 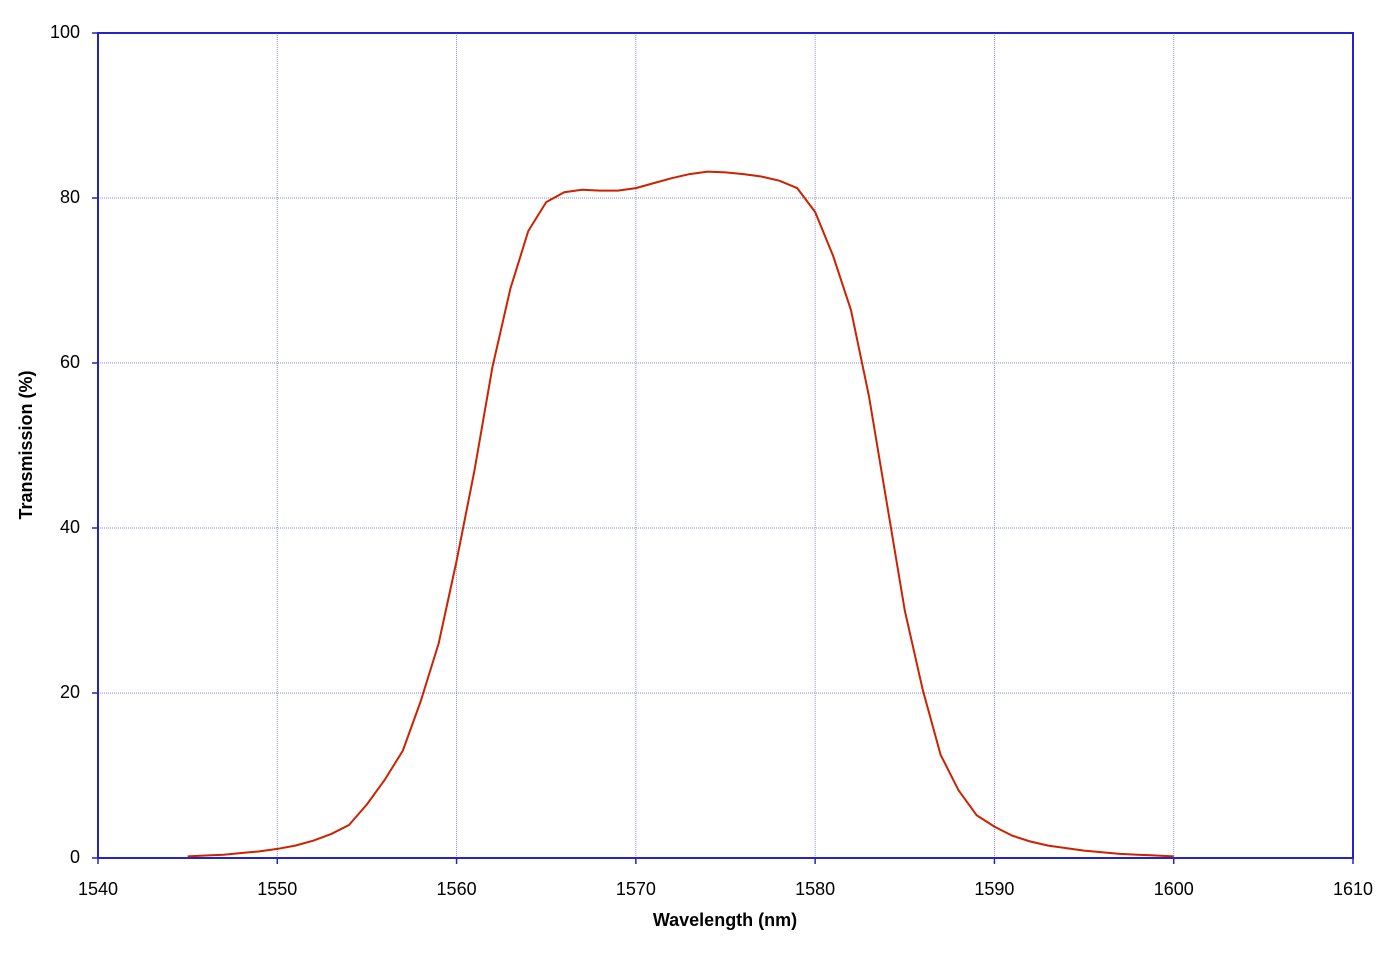 I want to click on x-tick-label: 1600, so click(x=1174, y=889).